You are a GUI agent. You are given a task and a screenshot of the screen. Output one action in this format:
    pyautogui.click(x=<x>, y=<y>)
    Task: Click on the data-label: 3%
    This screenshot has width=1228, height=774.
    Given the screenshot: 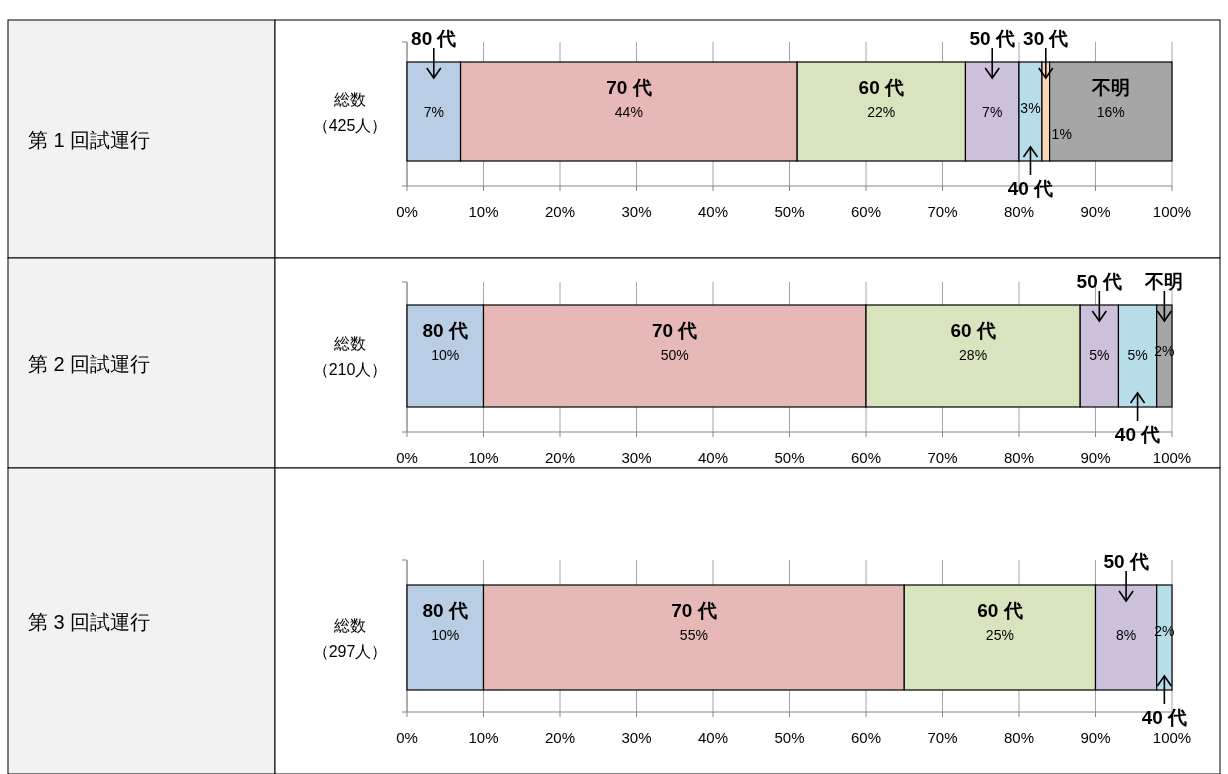 What is the action you would take?
    pyautogui.click(x=1030, y=108)
    